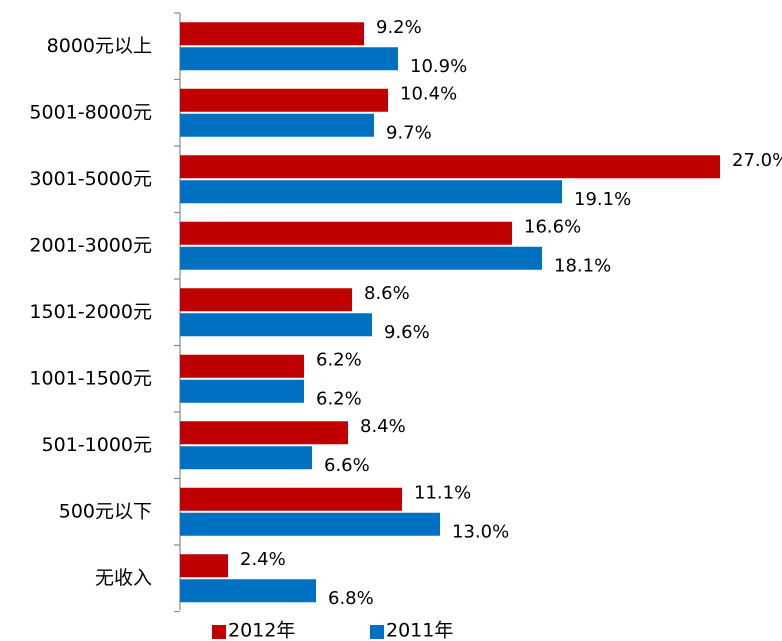  I want to click on value-label: 9.6%, so click(407, 332).